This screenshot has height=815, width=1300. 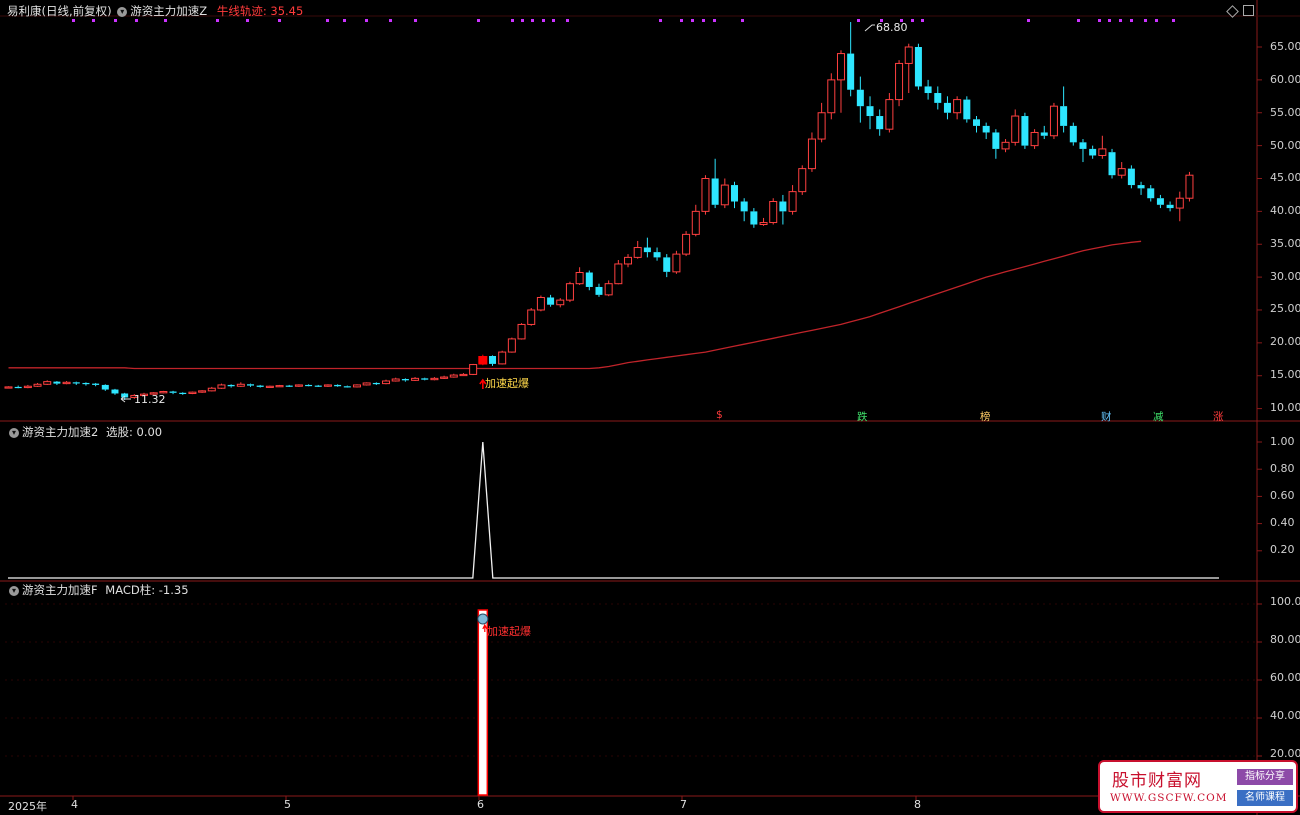 I want to click on sub1-indicator-name: 游资主力加速2, so click(x=60, y=432).